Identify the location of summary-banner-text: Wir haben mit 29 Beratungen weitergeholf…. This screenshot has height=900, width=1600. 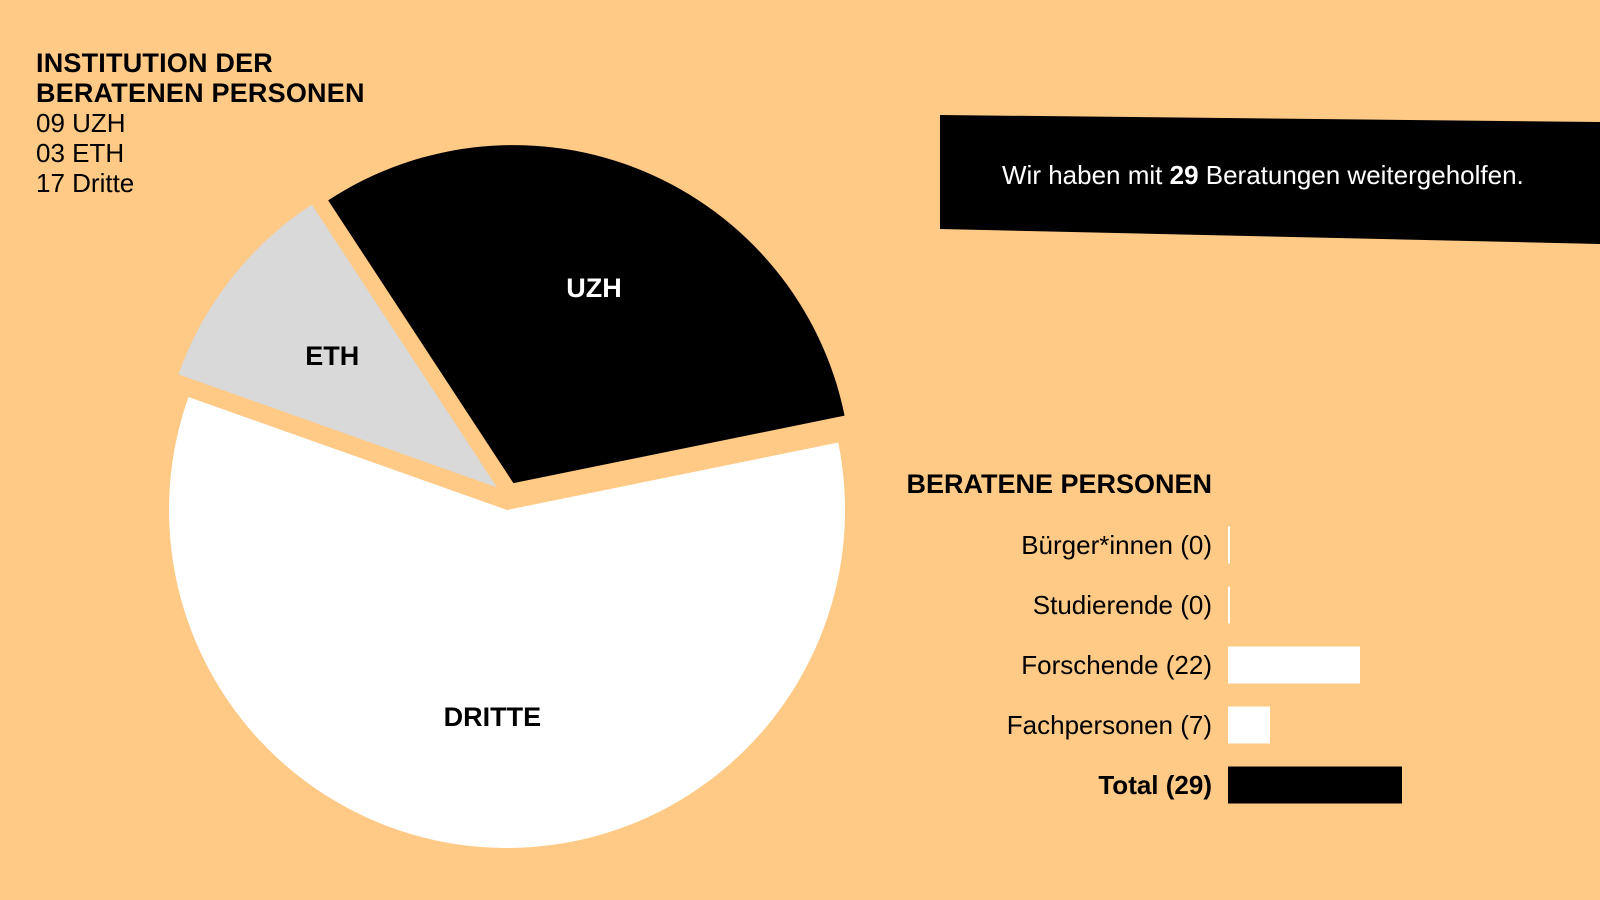
(1263, 175).